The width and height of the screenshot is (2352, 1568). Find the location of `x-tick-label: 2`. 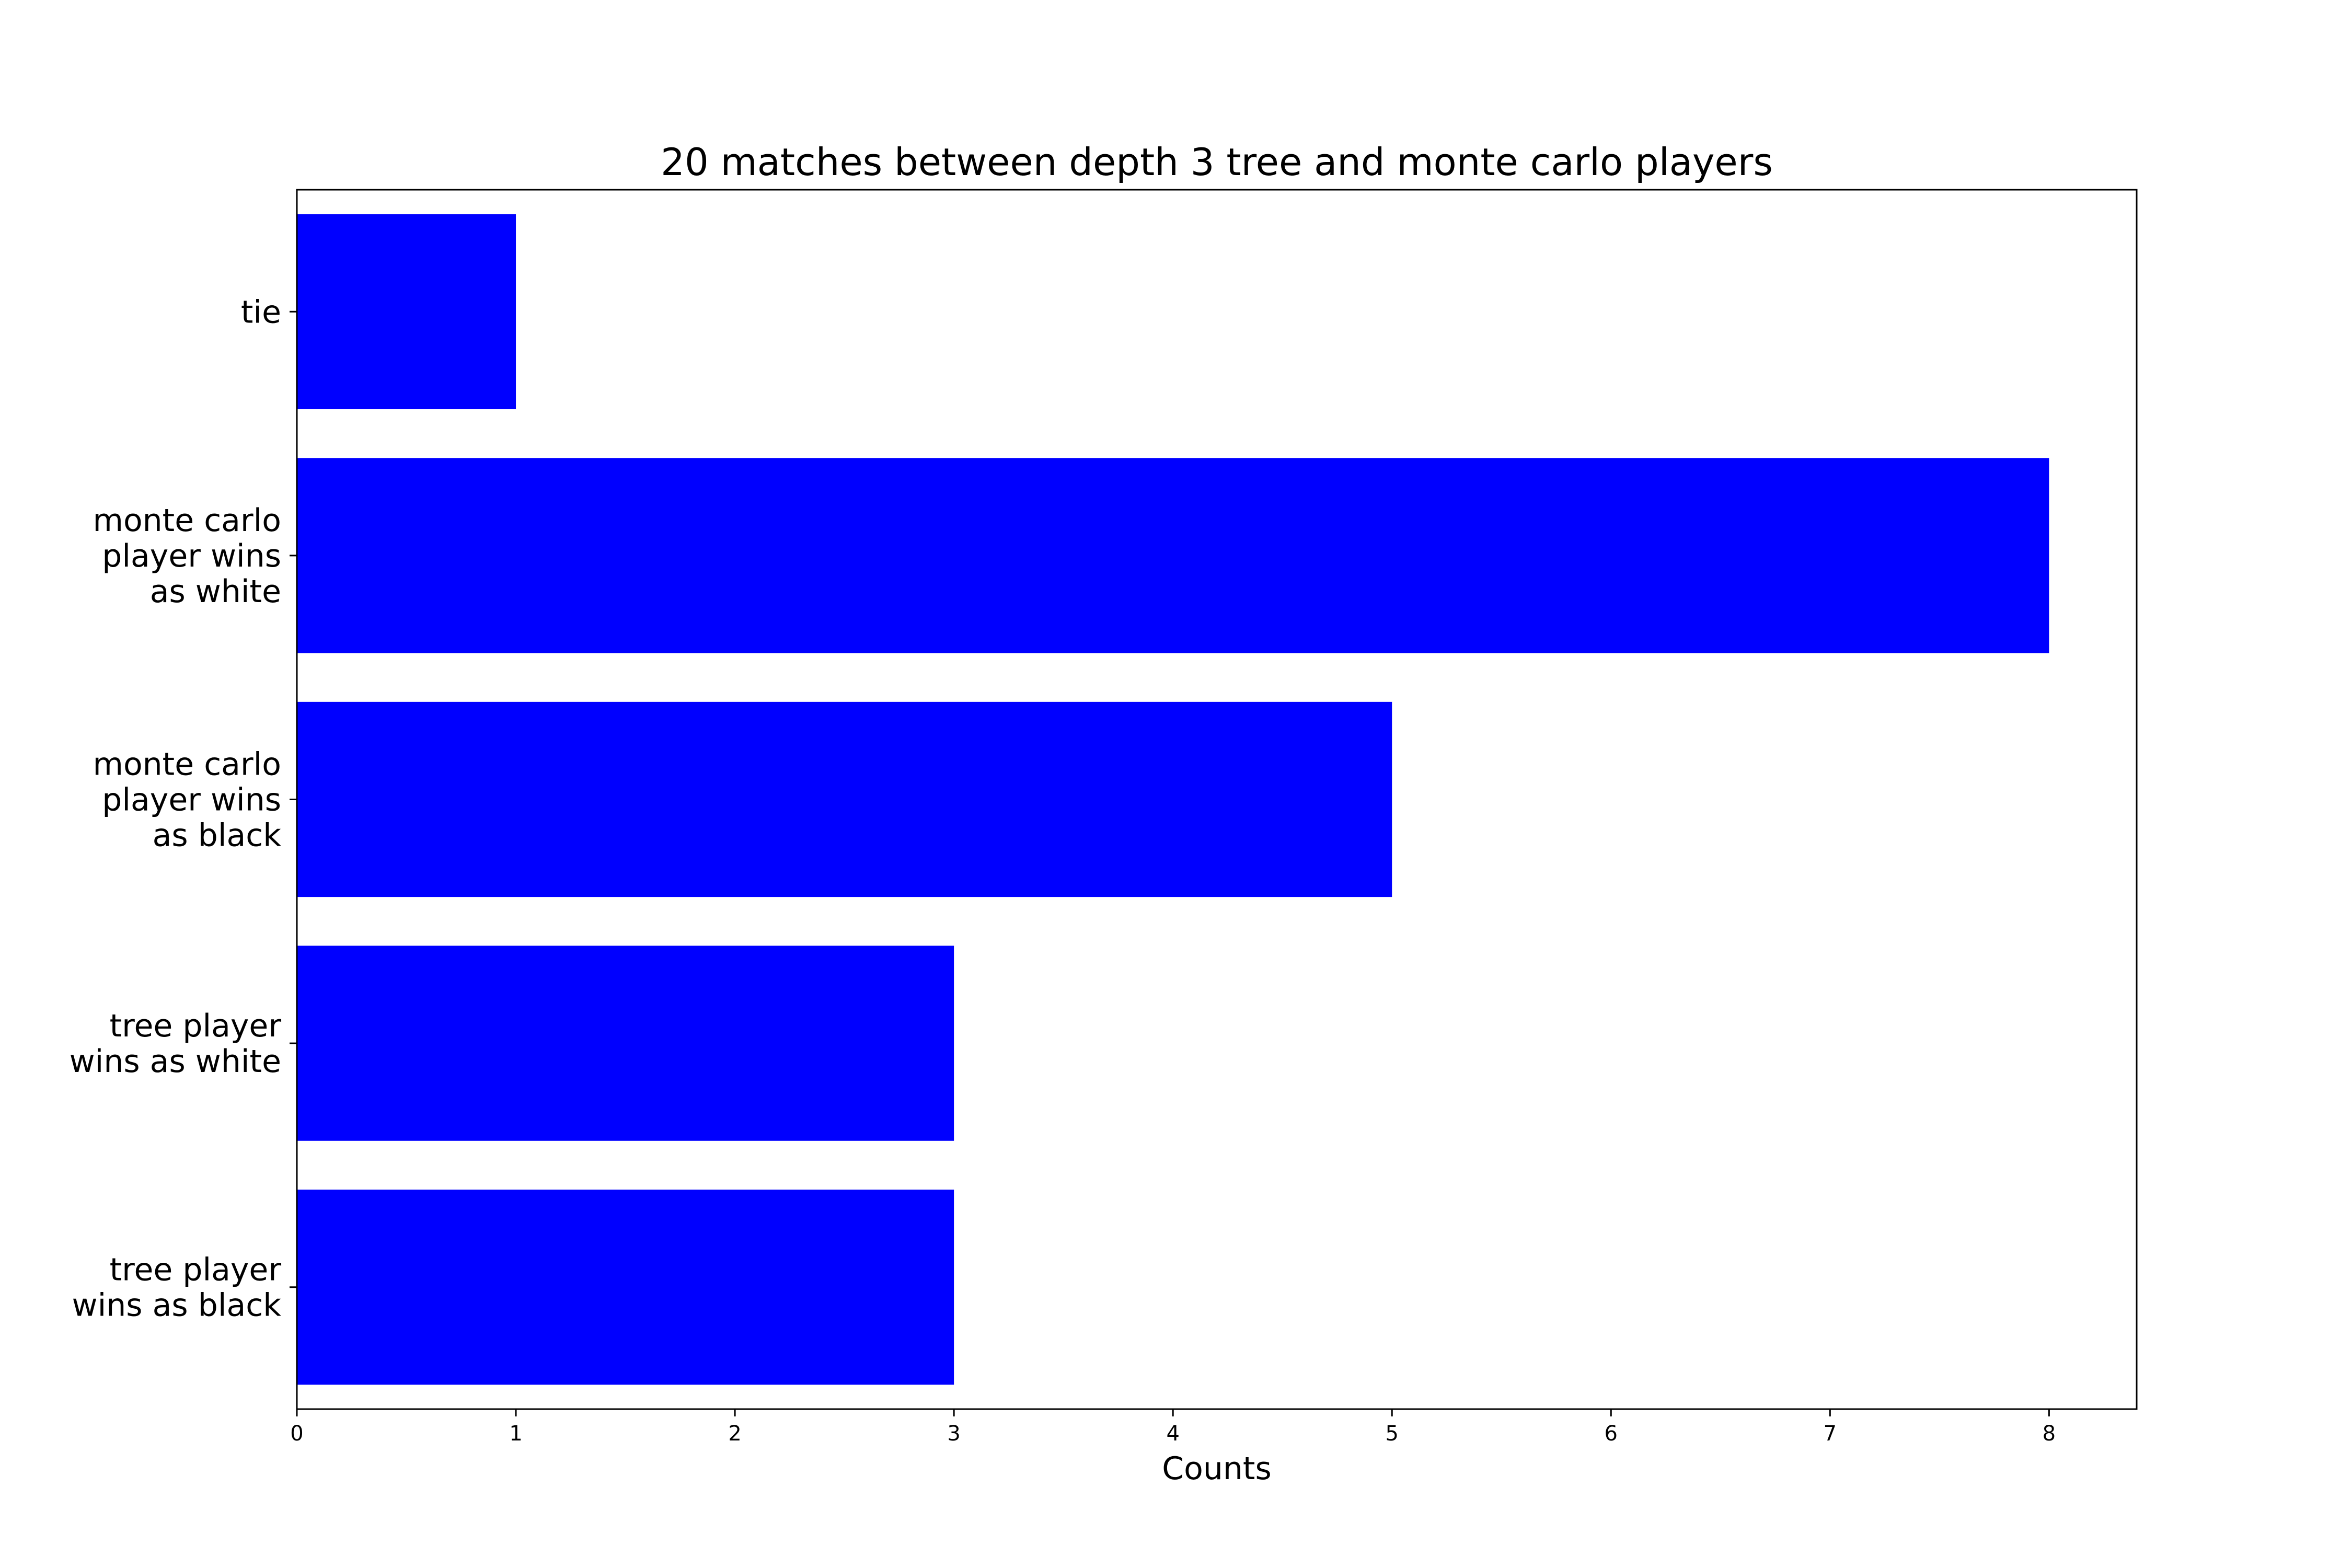

x-tick-label: 2 is located at coordinates (734, 1434).